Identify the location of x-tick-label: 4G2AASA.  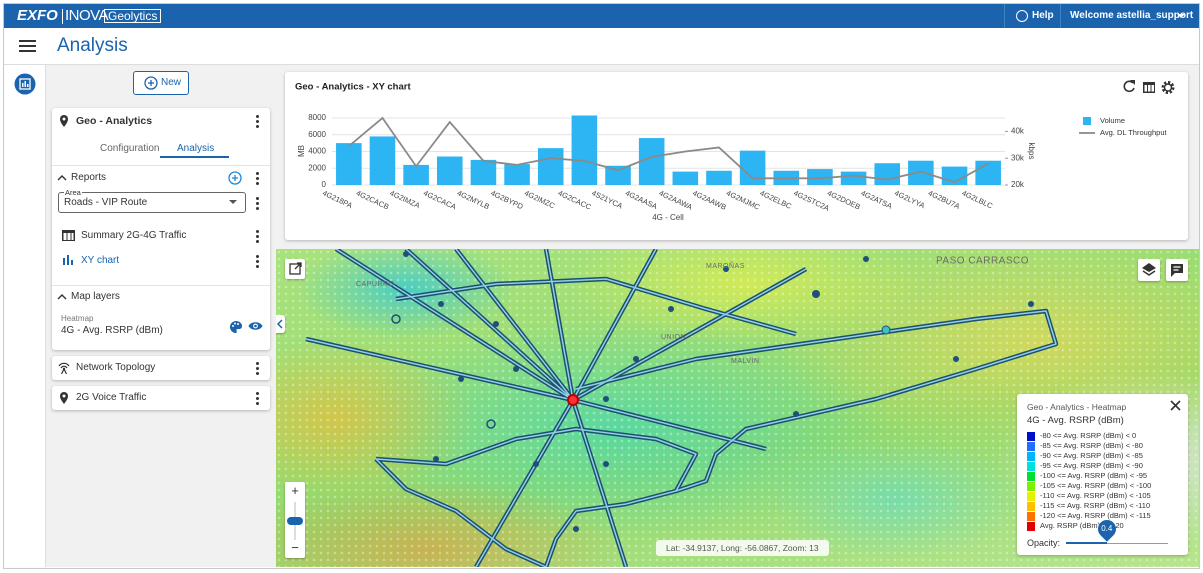
(641, 199).